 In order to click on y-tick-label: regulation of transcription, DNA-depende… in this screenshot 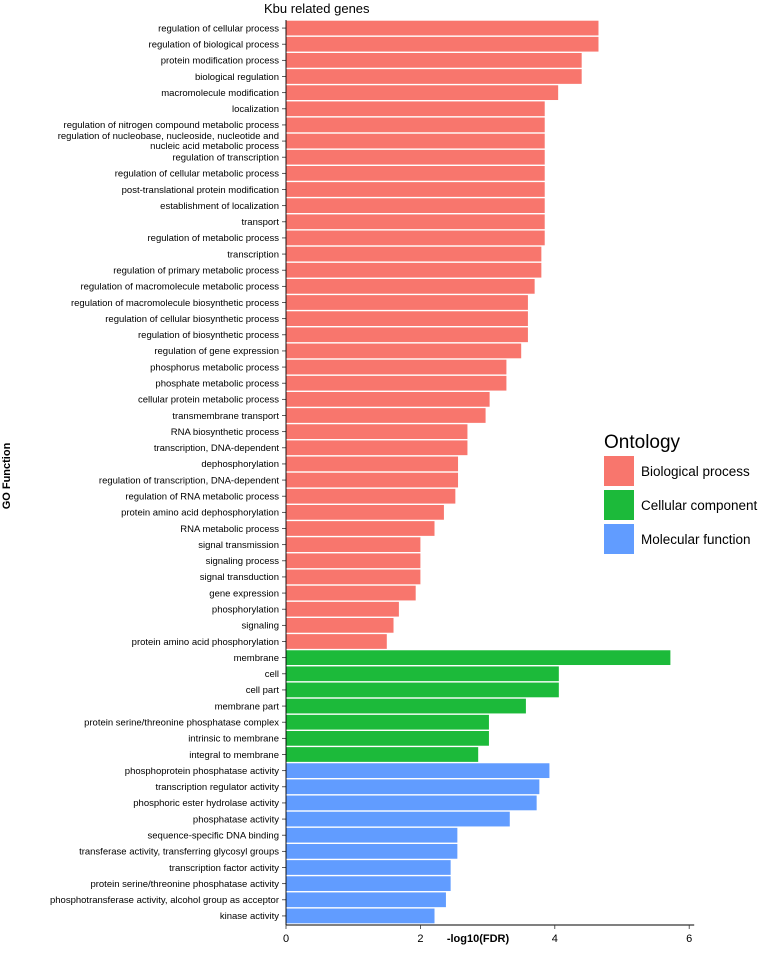, I will do `click(189, 480)`.